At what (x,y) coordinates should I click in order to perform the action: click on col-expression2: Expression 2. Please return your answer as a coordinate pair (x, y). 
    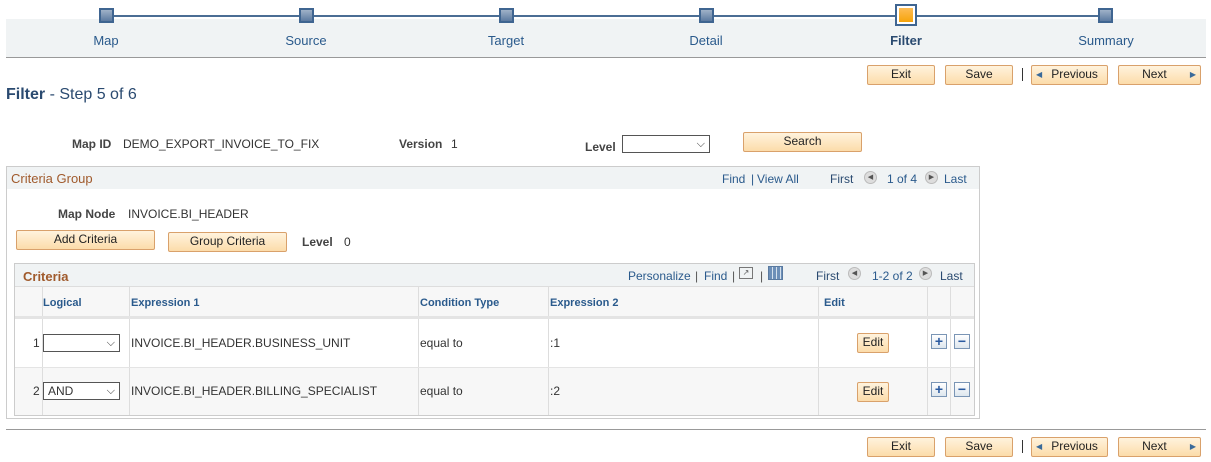
    Looking at the image, I should click on (584, 303).